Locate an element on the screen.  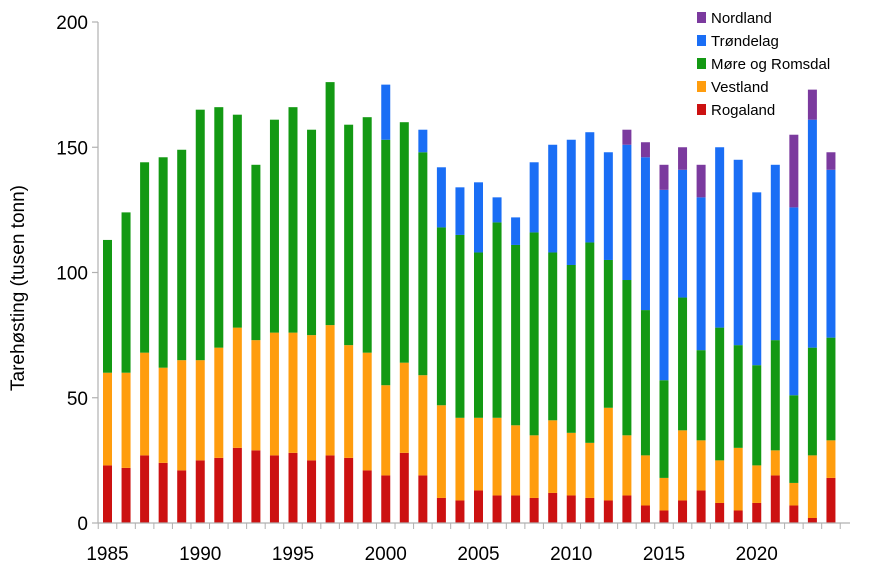
bar-nordland-2023 is located at coordinates (812, 104).